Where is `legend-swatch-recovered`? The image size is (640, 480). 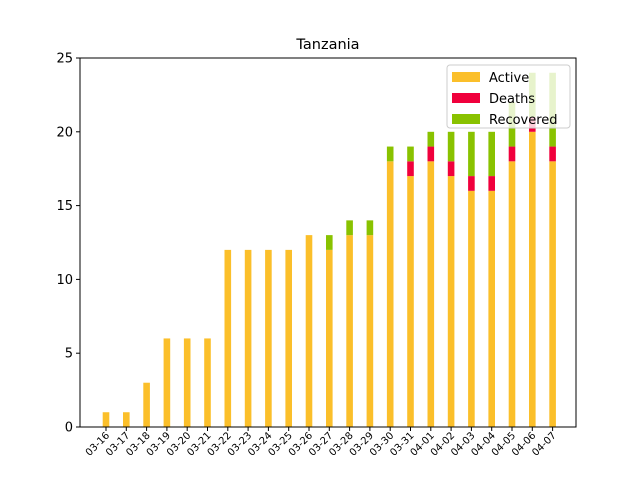
legend-swatch-recovered is located at coordinates (466, 119).